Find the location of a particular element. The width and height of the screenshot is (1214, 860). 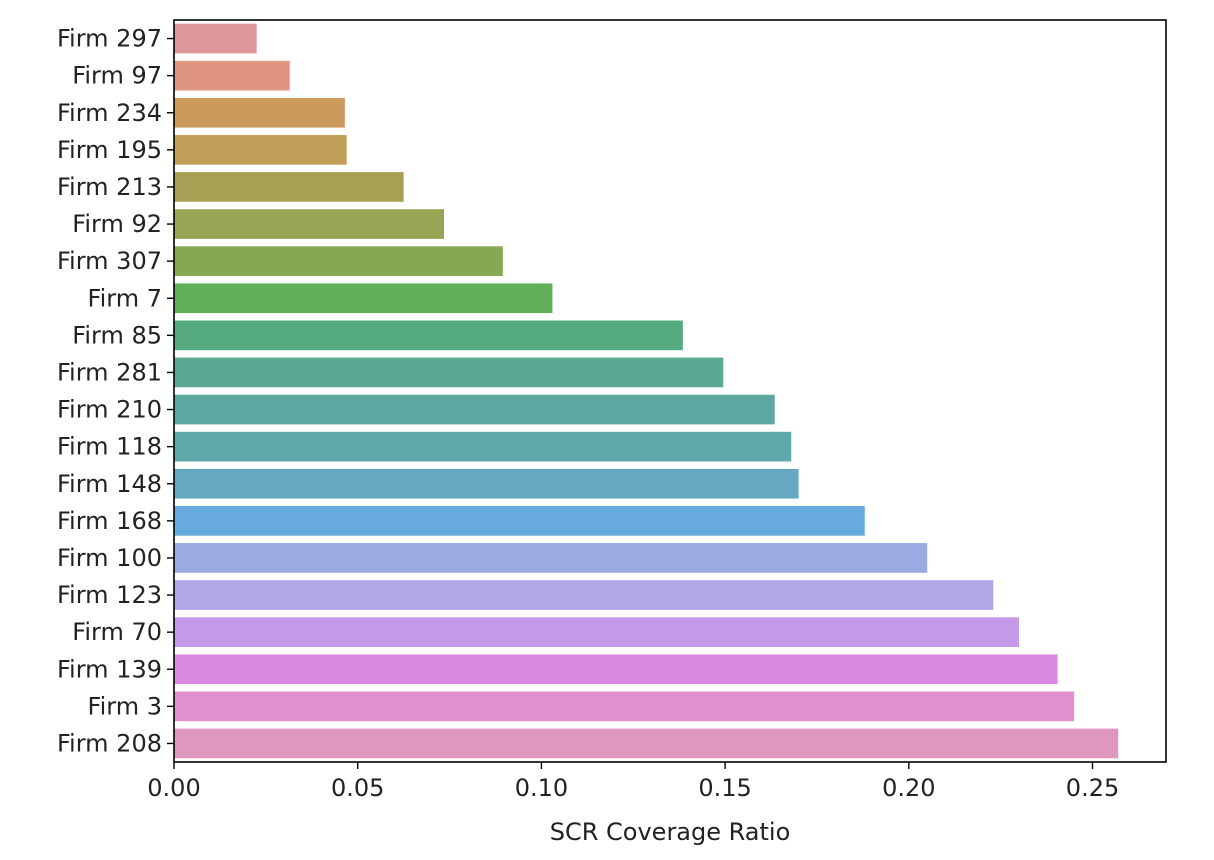

y-tick-label: Firm 307 is located at coordinates (109, 261).